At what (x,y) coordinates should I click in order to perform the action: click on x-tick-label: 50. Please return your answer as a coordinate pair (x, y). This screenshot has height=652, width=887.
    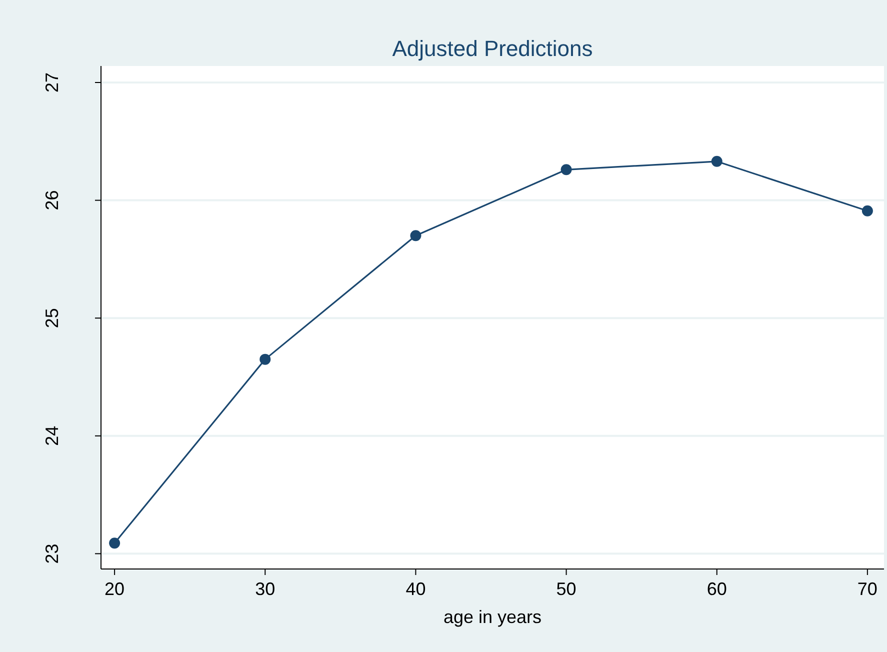
    Looking at the image, I should click on (566, 589).